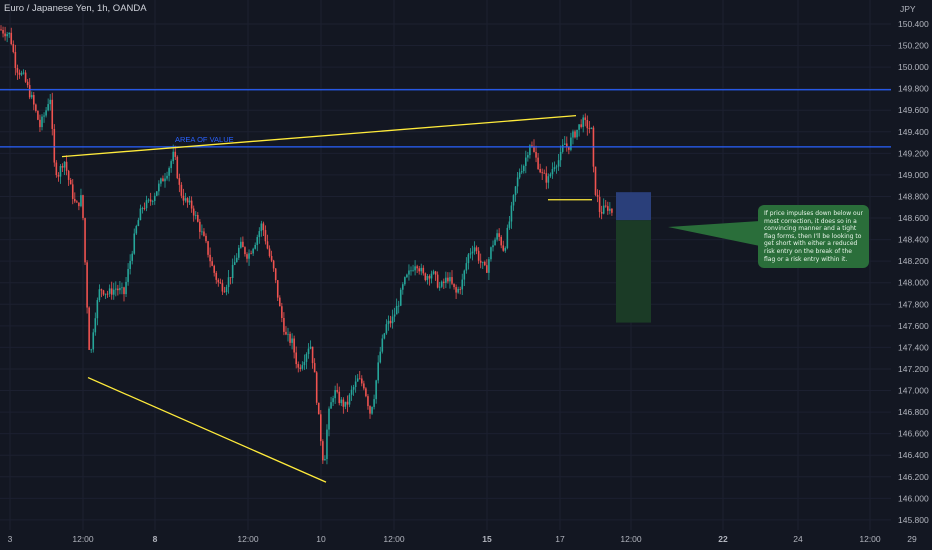 The width and height of the screenshot is (932, 550). I want to click on x-tick-label: 15, so click(487, 539).